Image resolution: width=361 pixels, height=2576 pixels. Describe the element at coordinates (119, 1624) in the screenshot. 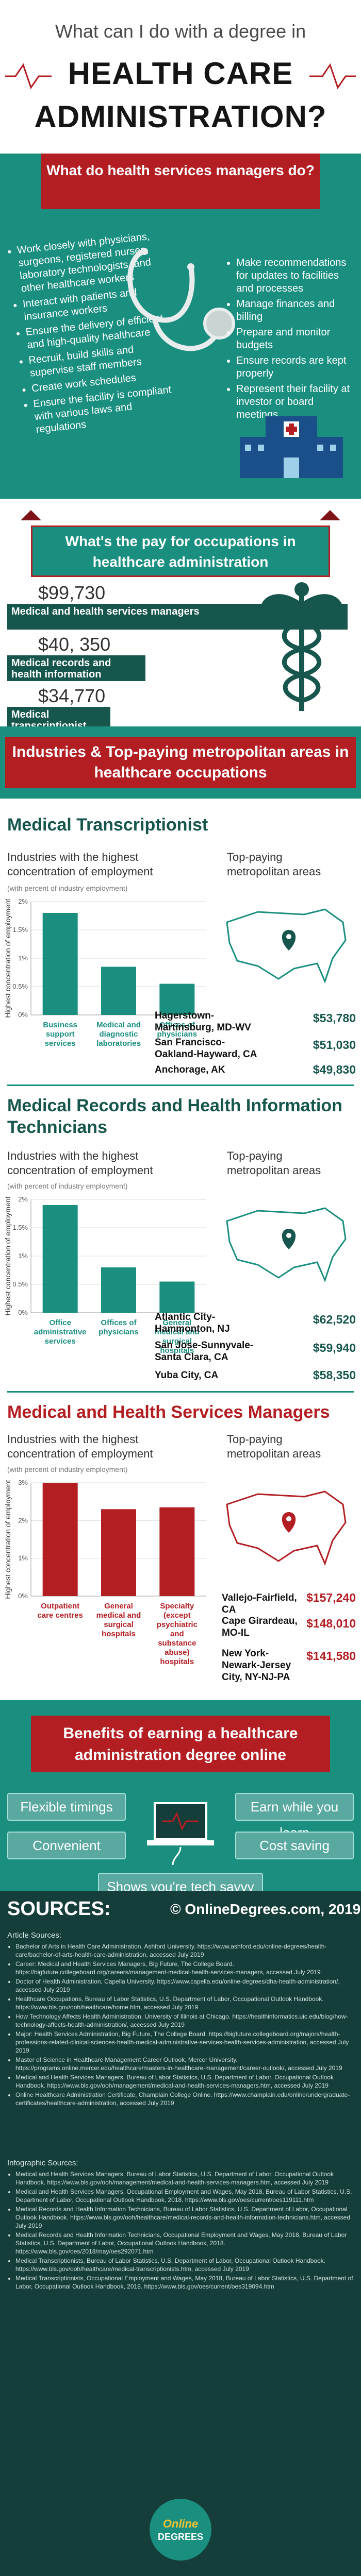

I see `x-tick-label: surgical` at that location.